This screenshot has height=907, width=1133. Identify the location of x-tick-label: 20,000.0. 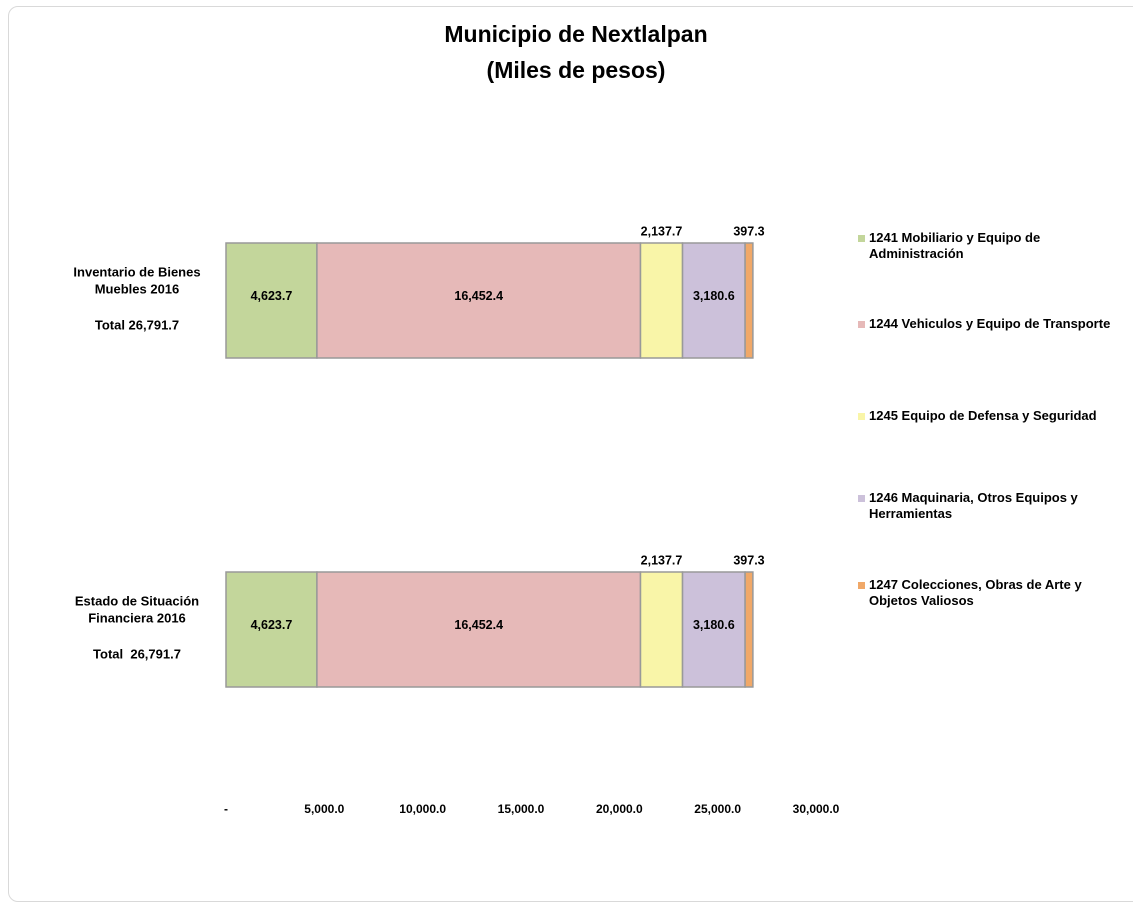
(619, 809).